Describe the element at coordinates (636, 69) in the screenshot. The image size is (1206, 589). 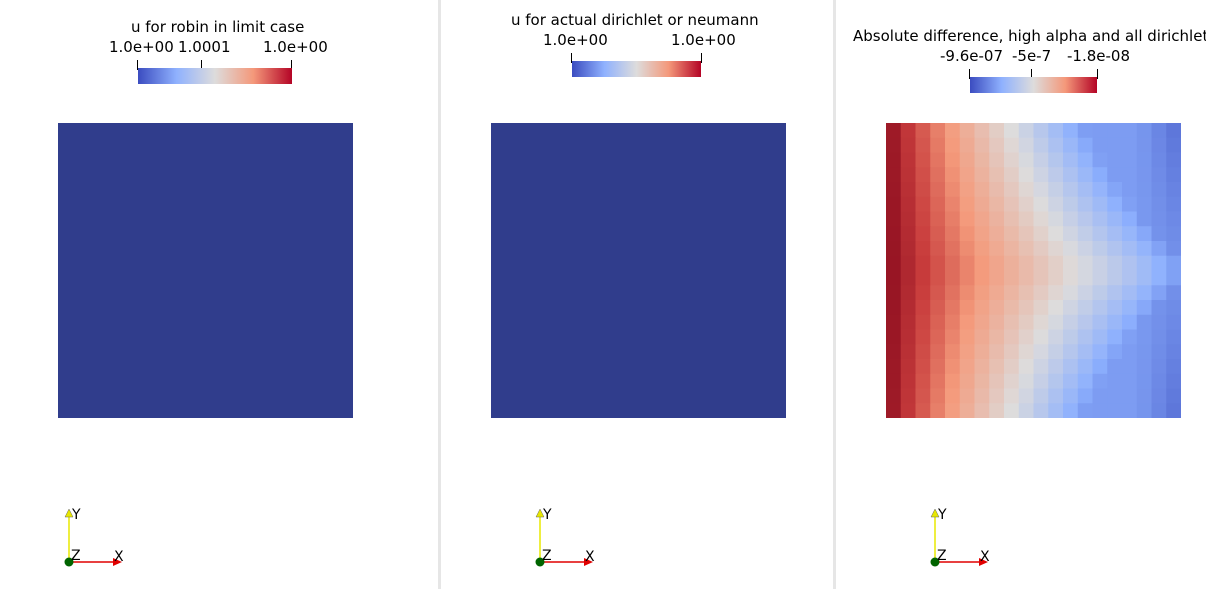
I see `colorbar` at that location.